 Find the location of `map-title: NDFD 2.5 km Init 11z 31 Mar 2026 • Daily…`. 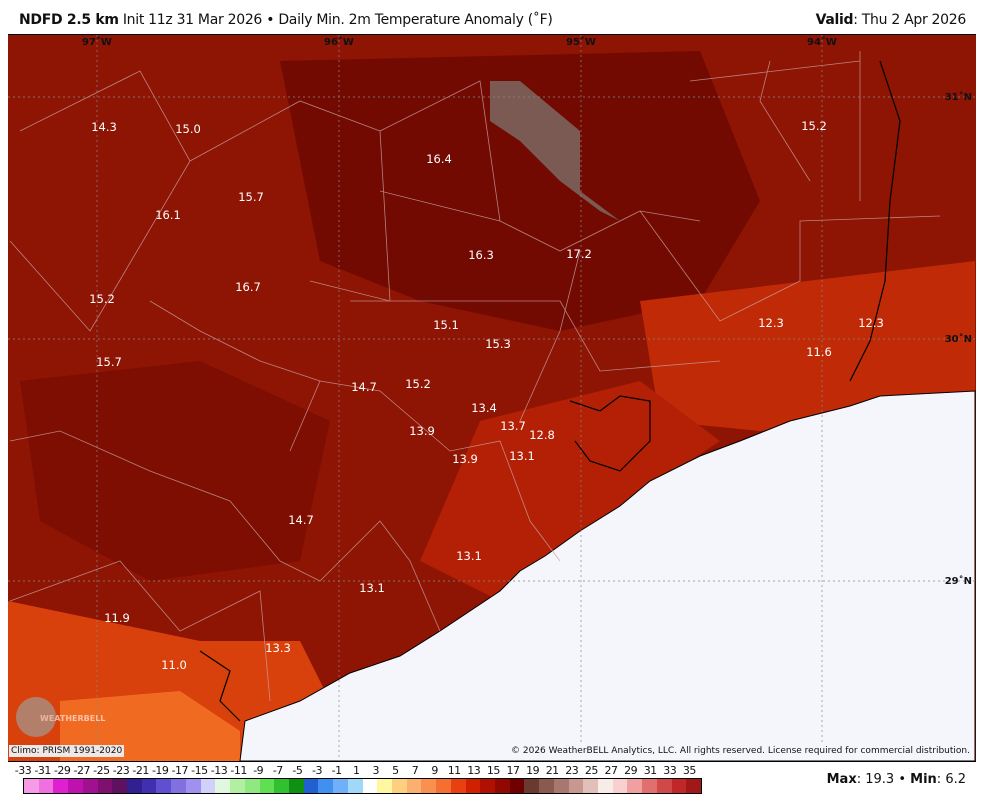

map-title: NDFD 2.5 km Init 11z 31 Mar 2026 • Daily… is located at coordinates (286, 20).